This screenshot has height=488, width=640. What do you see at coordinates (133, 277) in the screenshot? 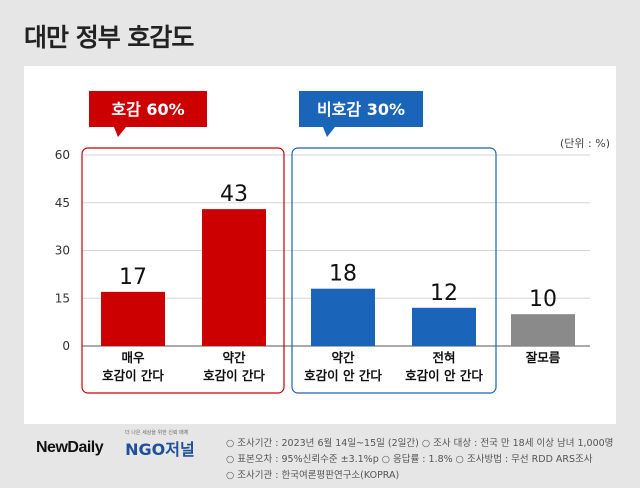
I see `bar-value-label: 17` at bounding box center [133, 277].